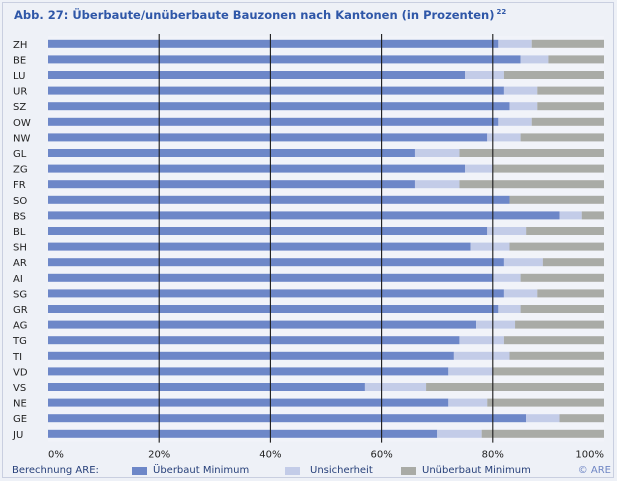 This screenshot has width=617, height=481. I want to click on x-tick-label-4: 80%, so click(493, 455).